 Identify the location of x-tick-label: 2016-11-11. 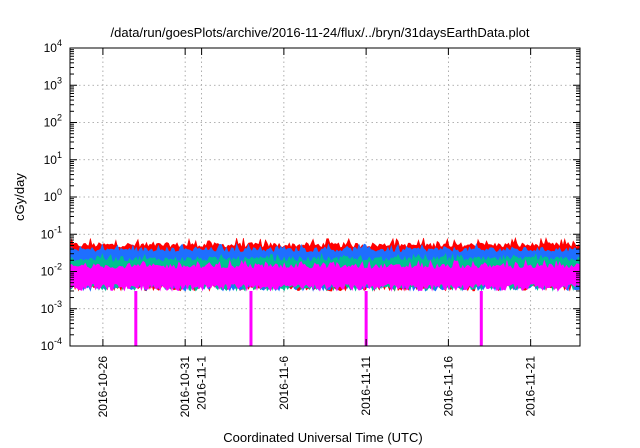
(366, 386).